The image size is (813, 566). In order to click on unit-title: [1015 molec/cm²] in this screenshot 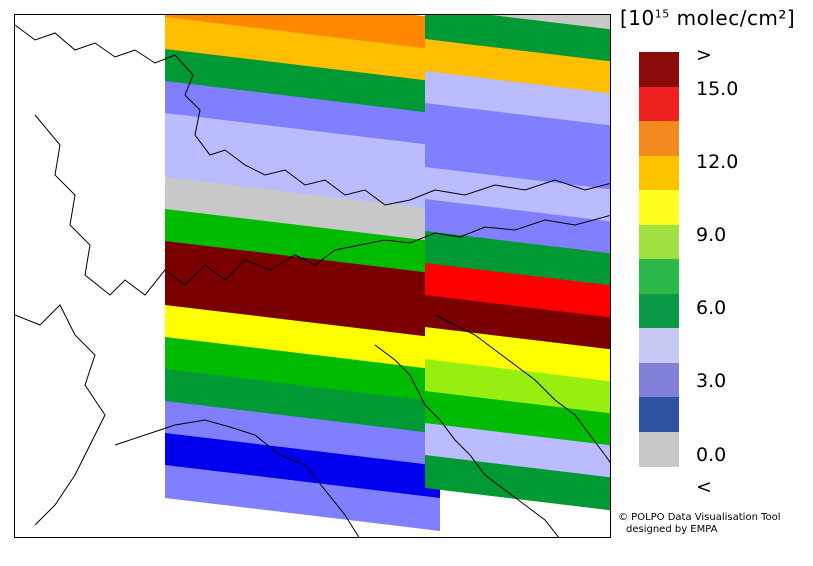, I will do `click(708, 18)`.